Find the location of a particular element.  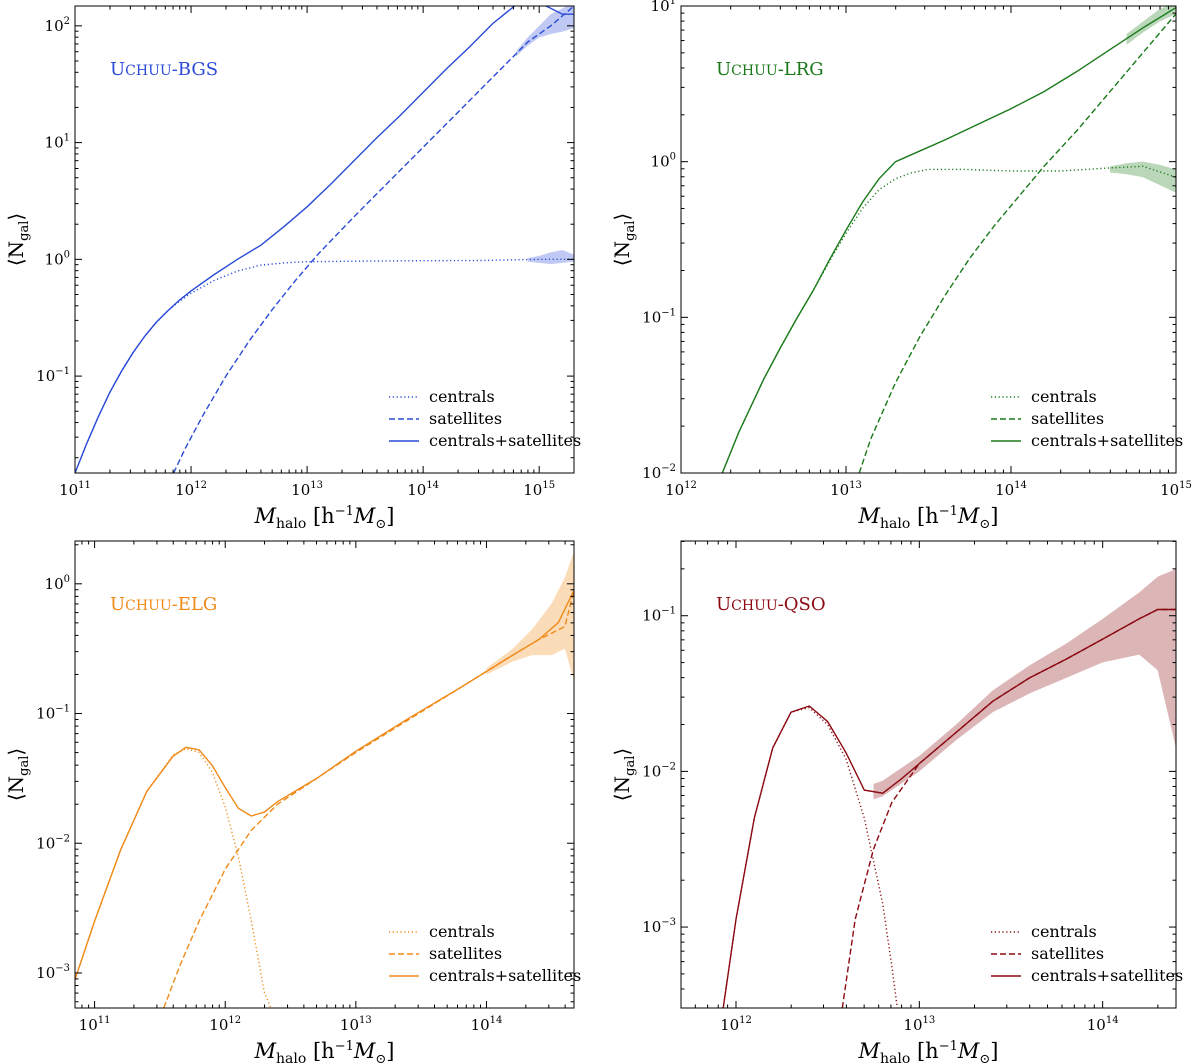

panel-title: UCHUU-BGS is located at coordinates (164, 69).